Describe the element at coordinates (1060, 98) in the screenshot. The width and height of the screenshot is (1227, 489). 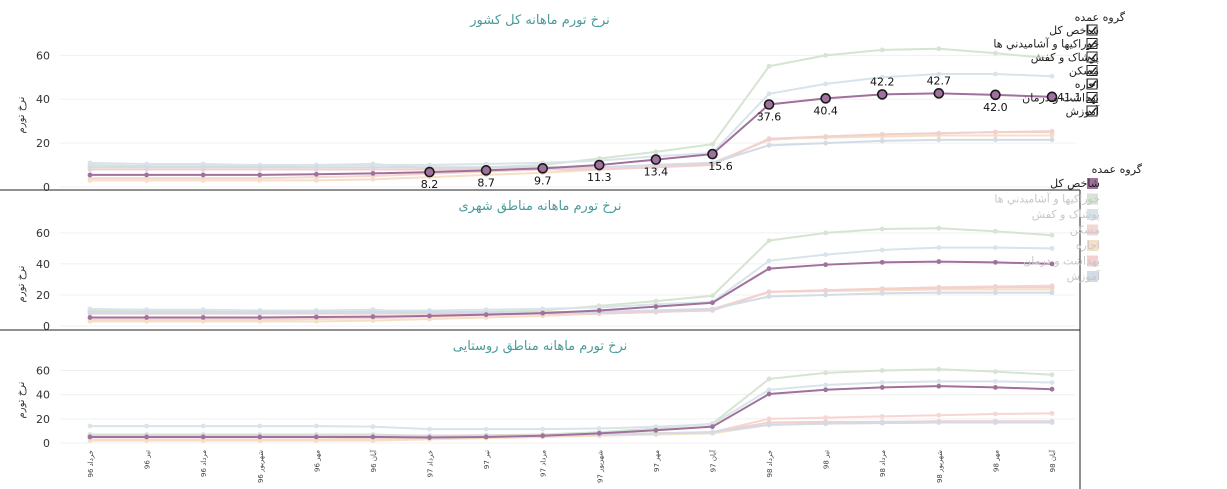
I see `filter-checkbox-item: بهداشت و درمان` at that location.